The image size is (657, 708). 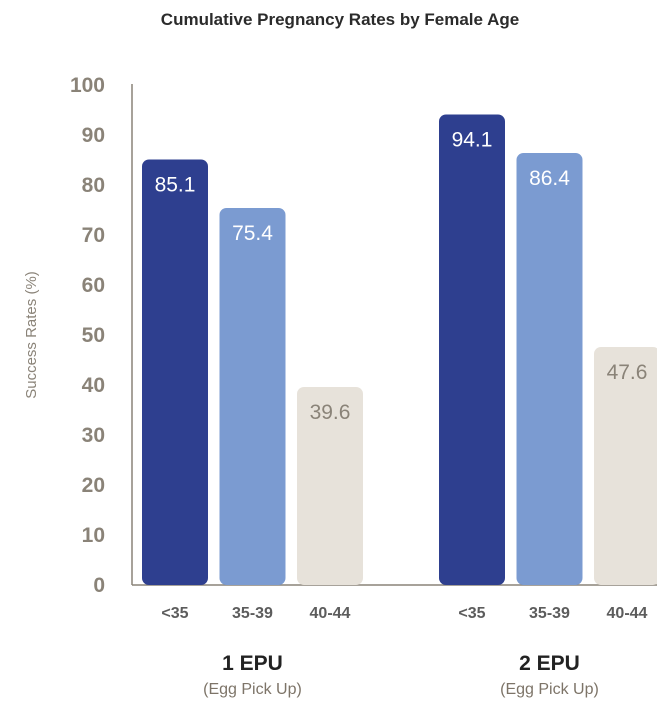 What do you see at coordinates (93, 335) in the screenshot?
I see `y-tick-label: 50` at bounding box center [93, 335].